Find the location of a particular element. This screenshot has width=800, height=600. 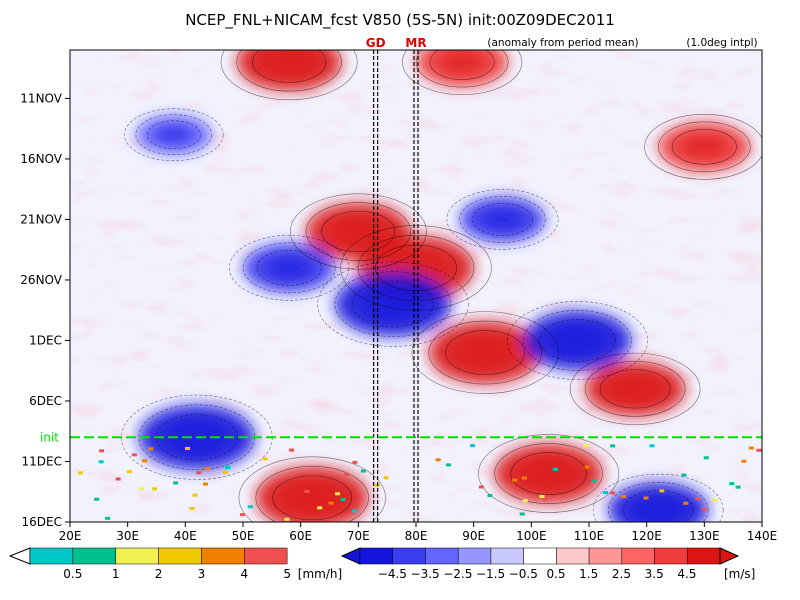

chart-note-right: (1.0deg intpl) is located at coordinates (721, 43).